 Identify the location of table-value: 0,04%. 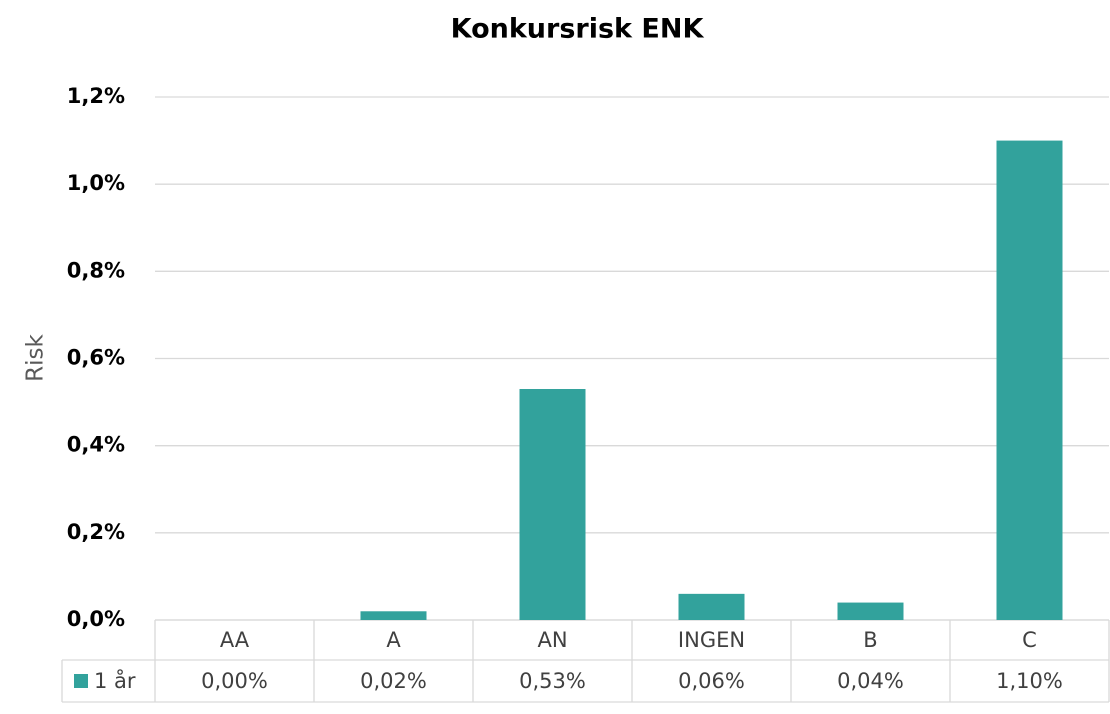
(870, 681).